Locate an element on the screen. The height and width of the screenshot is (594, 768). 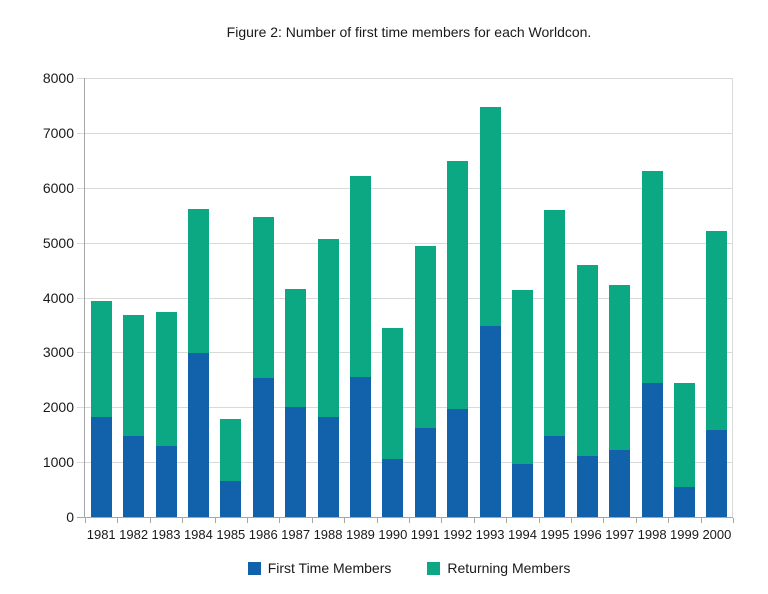
legend-label-first-time: First Time Members is located at coordinates (329, 568).